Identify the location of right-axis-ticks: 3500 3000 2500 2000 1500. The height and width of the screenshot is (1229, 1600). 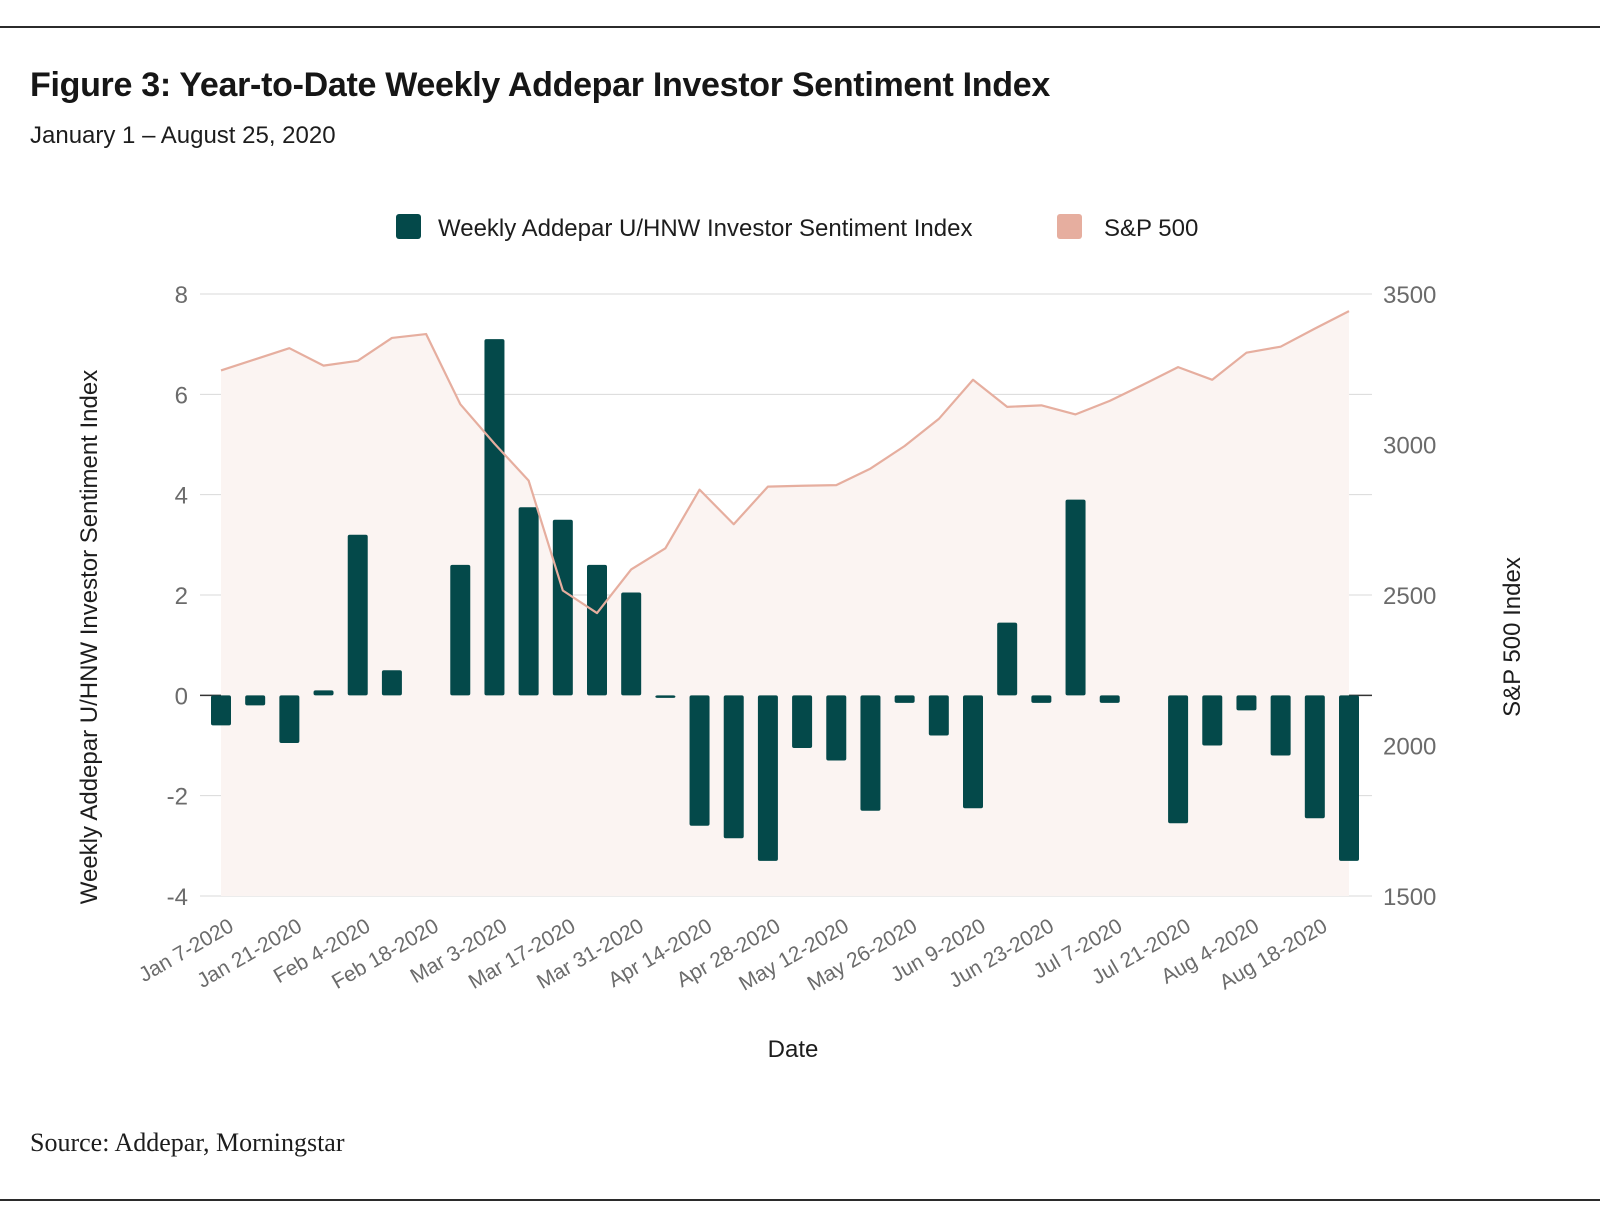
(1409, 596).